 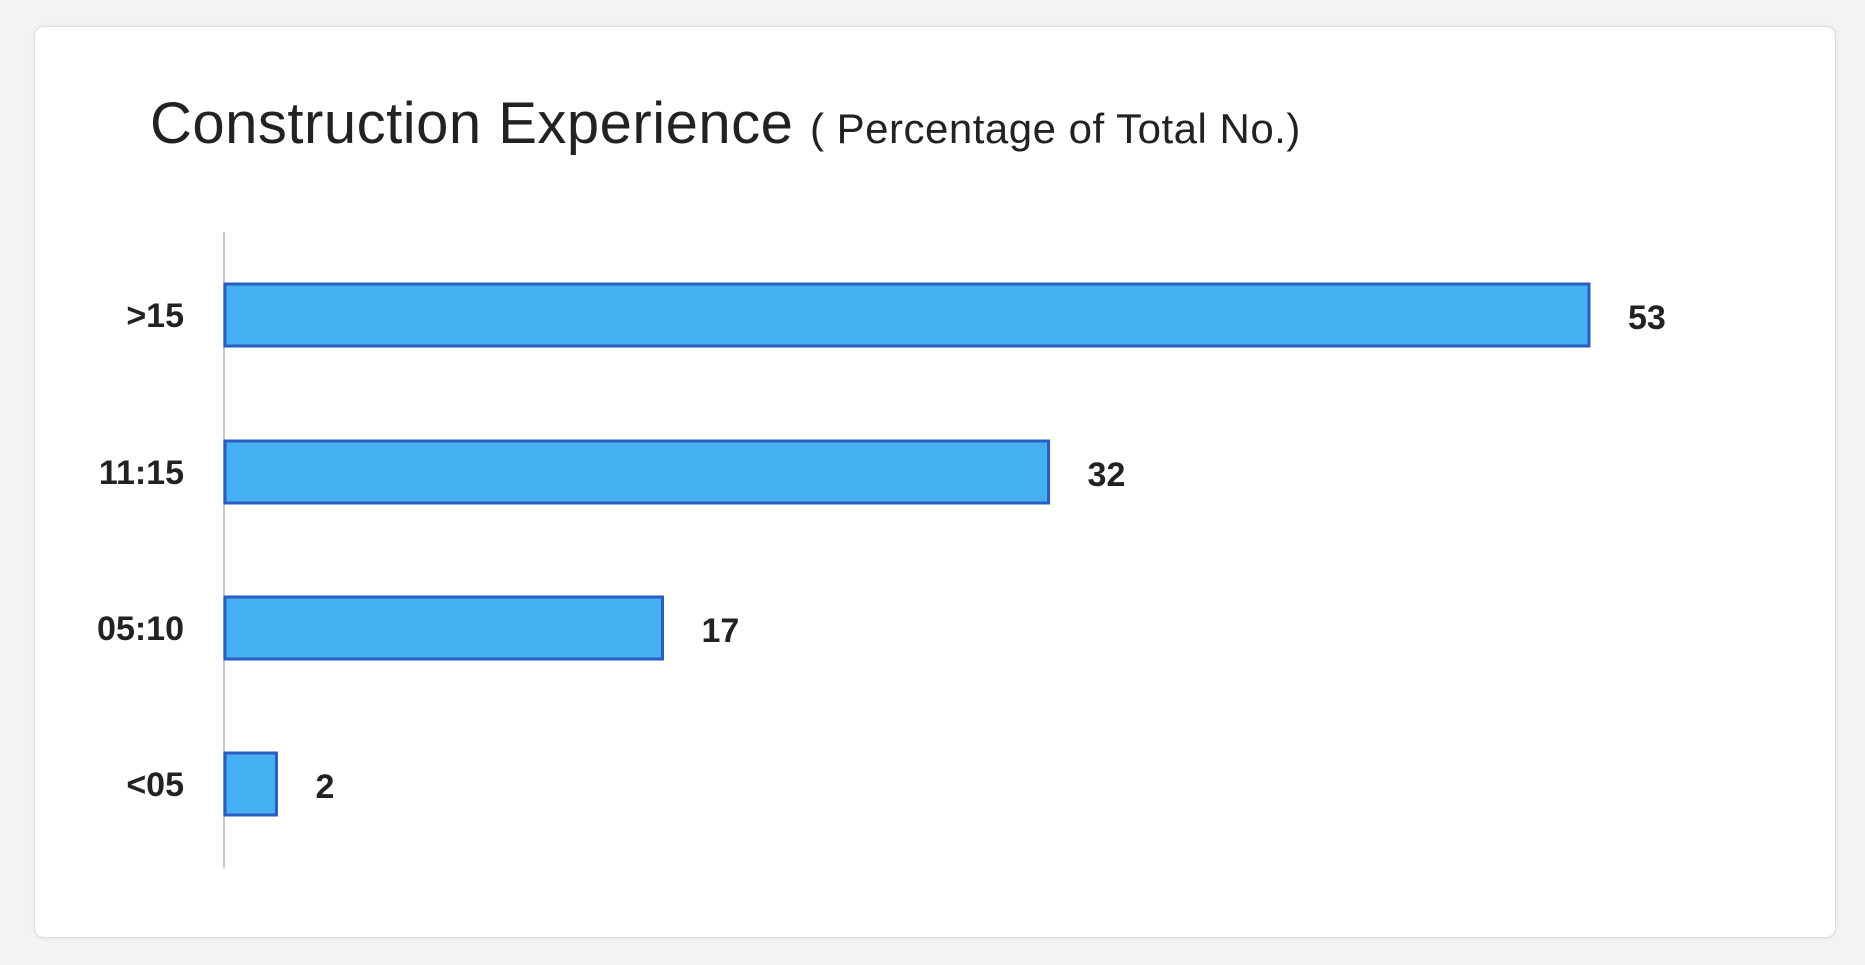 What do you see at coordinates (1055, 128) in the screenshot?
I see `chart-title-suffix: ( Percentage of Total No.)` at bounding box center [1055, 128].